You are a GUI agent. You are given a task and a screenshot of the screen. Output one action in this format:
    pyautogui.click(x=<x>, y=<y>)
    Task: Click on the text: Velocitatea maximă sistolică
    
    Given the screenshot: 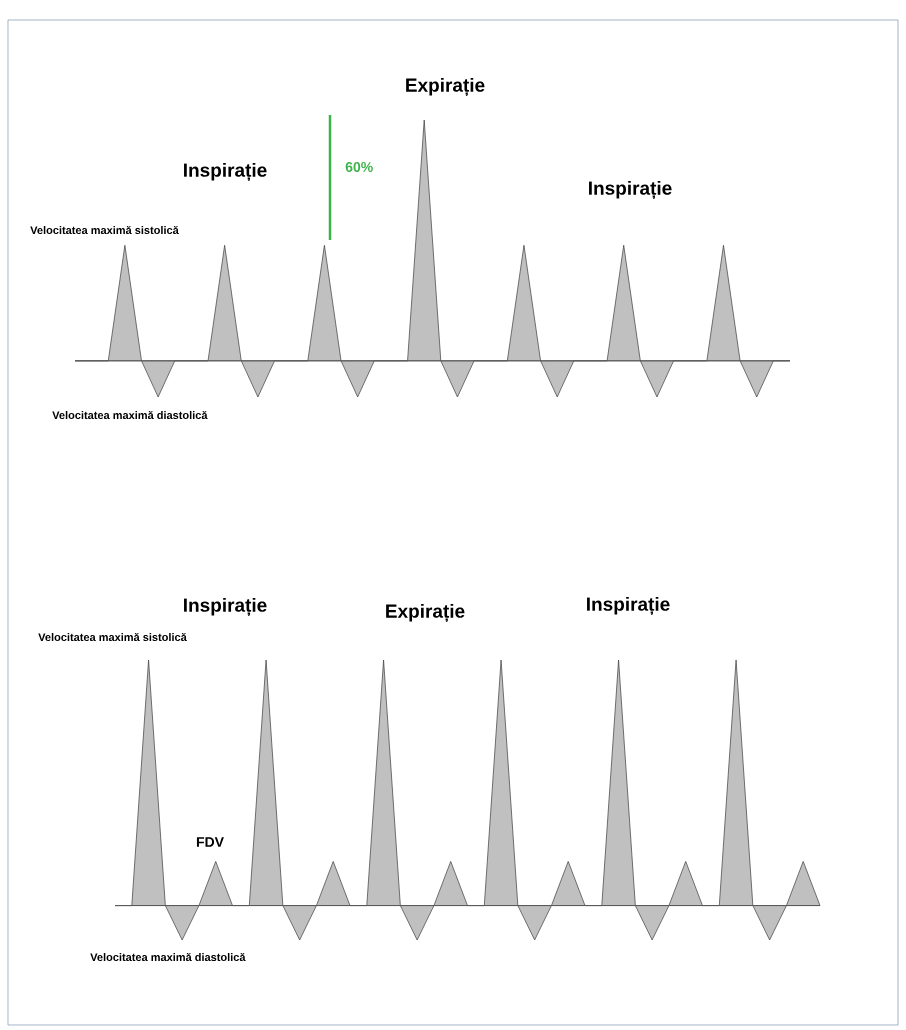 What is the action you would take?
    pyautogui.click(x=112, y=637)
    